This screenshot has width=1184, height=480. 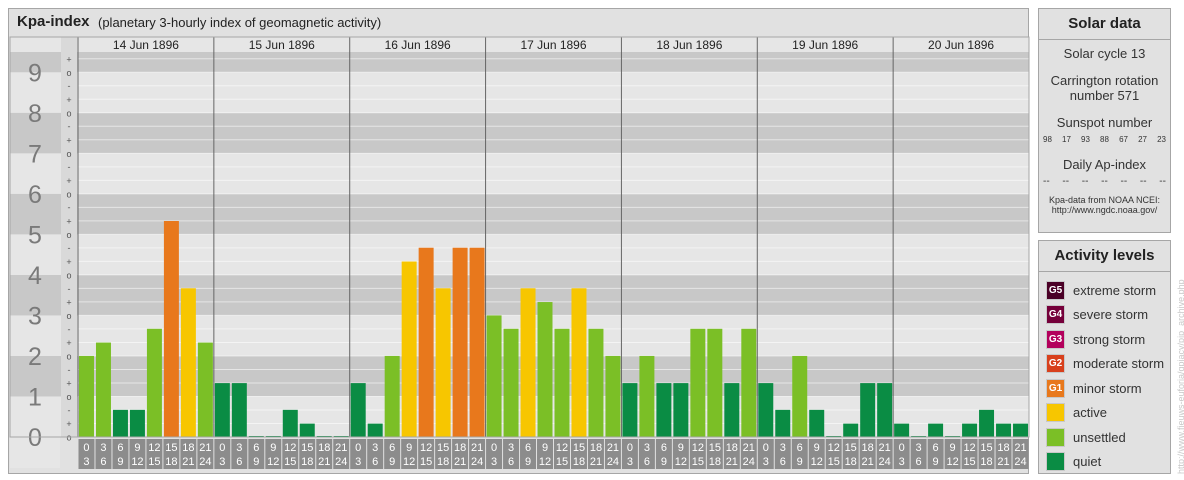 What do you see at coordinates (961, 45) in the screenshot?
I see `day-label: 20 Jun 1896` at bounding box center [961, 45].